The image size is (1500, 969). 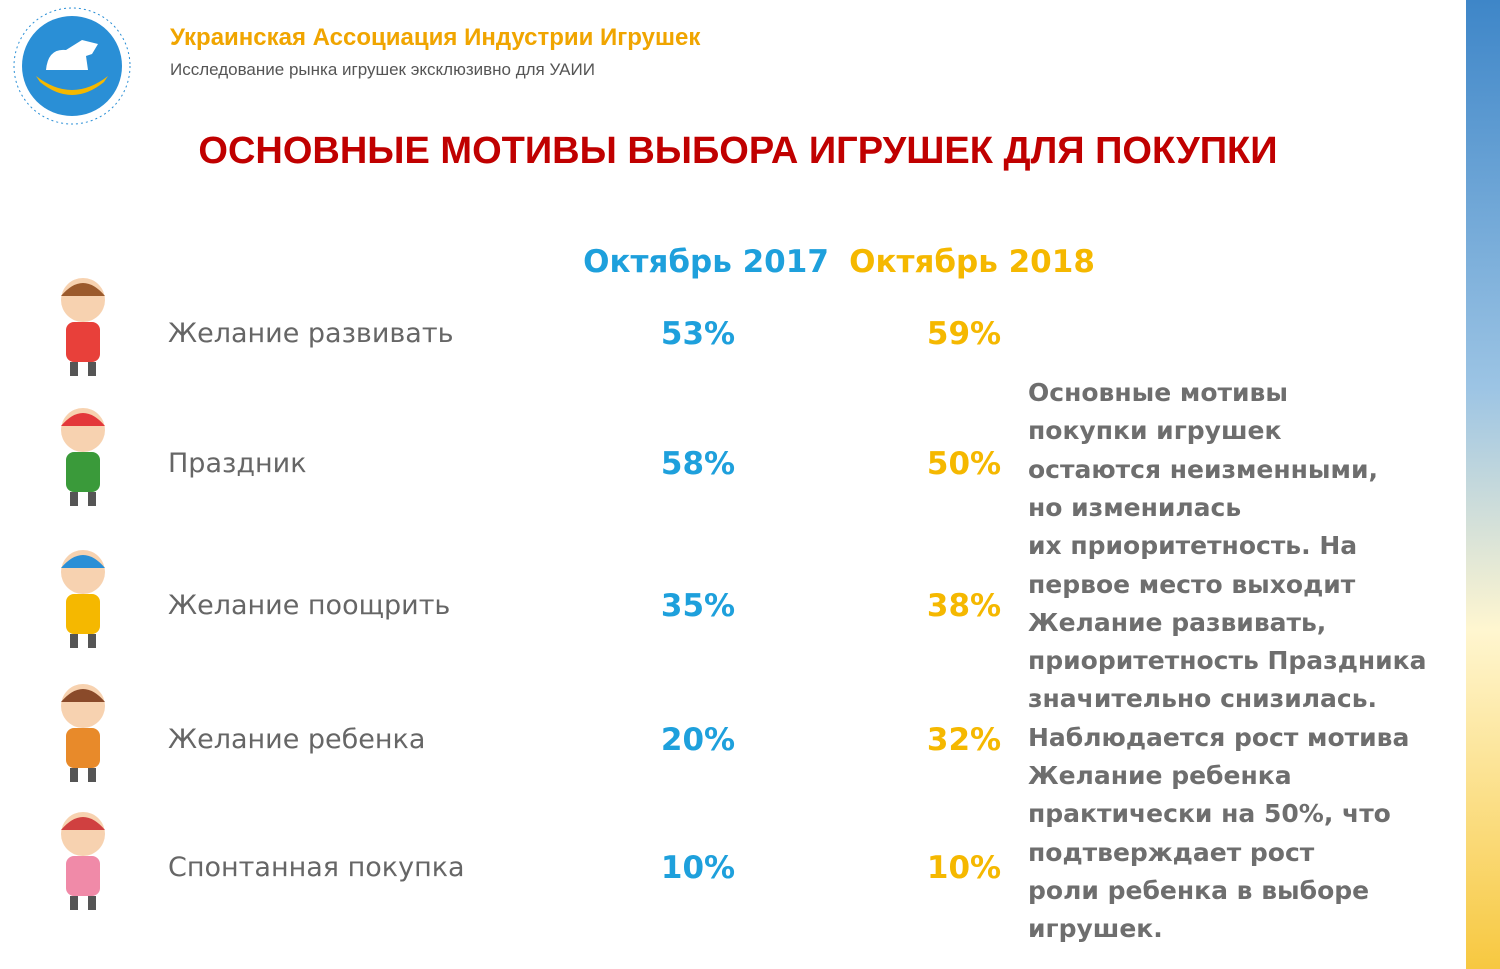 What do you see at coordinates (1193, 546) in the screenshot?
I see `note-line: их приоритетность. На` at bounding box center [1193, 546].